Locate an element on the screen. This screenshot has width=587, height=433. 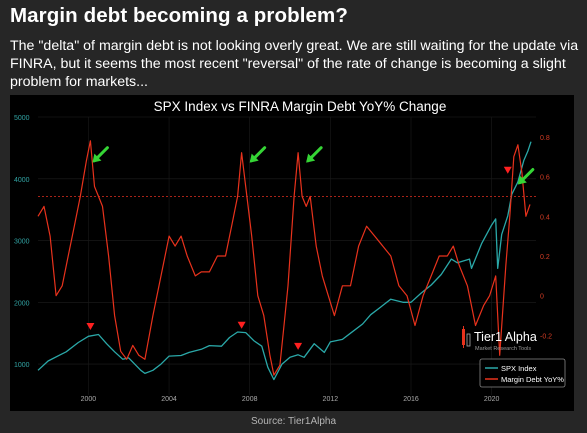
y-tick-label: 2000 is located at coordinates (22, 303).